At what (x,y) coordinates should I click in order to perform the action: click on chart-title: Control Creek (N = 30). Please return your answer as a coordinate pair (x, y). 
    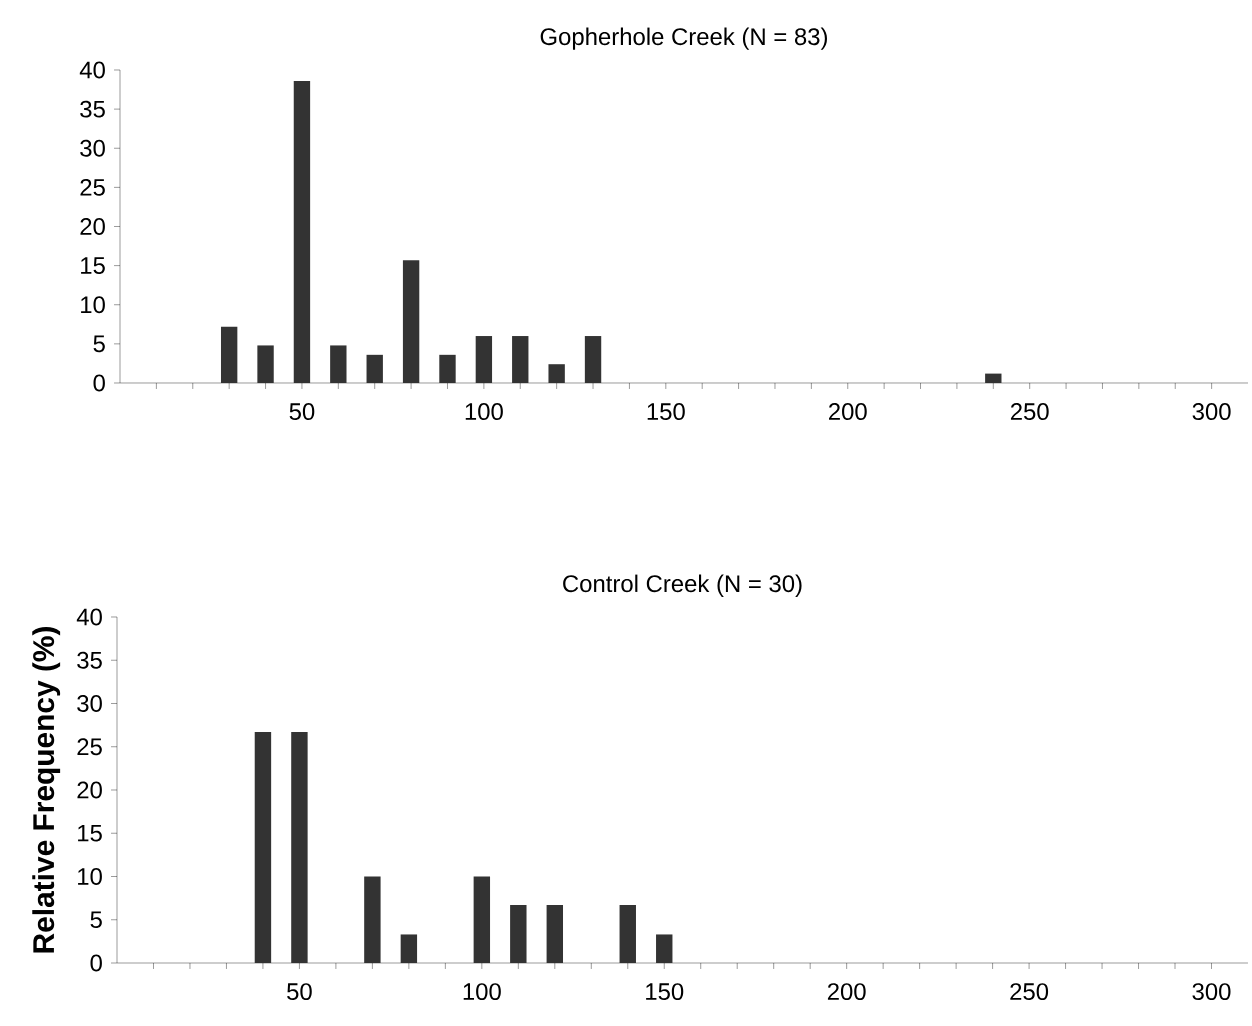
    Looking at the image, I should click on (682, 585).